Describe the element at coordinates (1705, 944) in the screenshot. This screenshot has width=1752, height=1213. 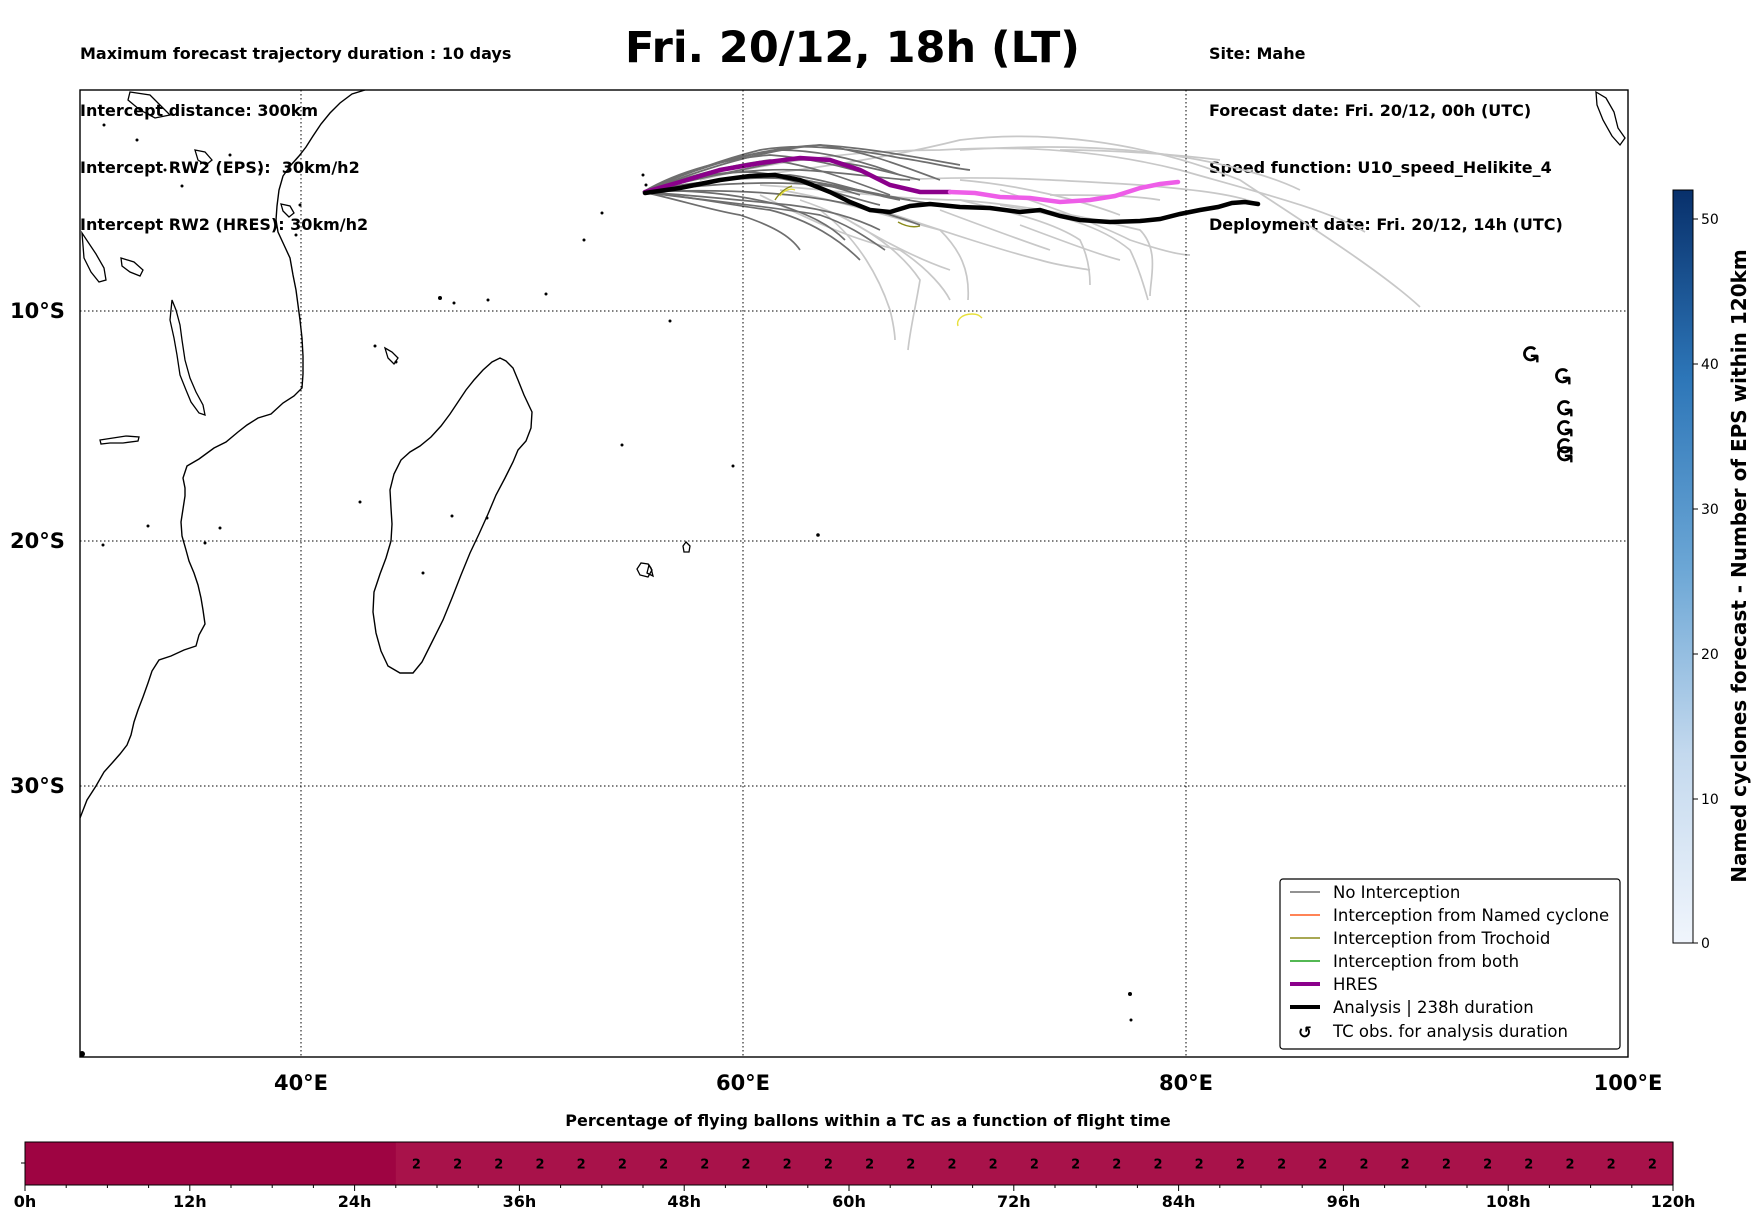
I see `colorbar-tick: 0` at that location.